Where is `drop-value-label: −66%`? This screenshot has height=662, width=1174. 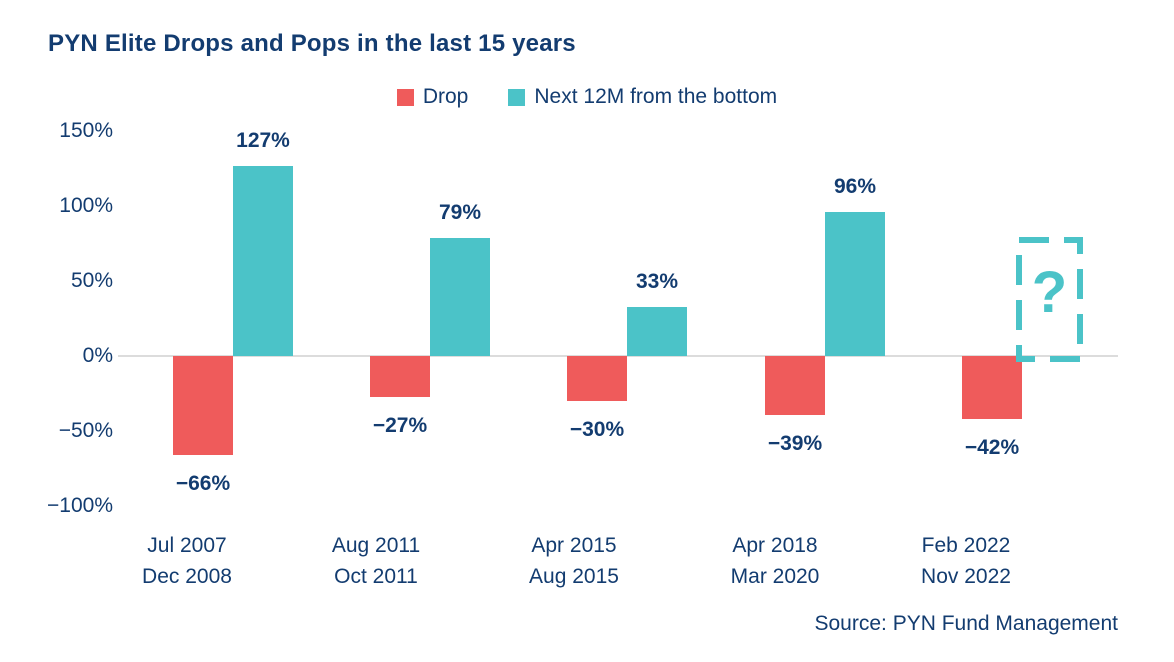
drop-value-label: −66% is located at coordinates (203, 483).